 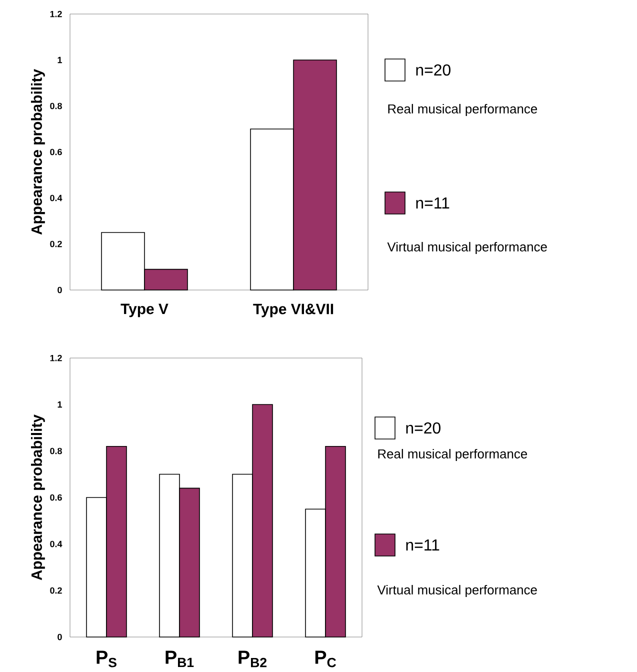 I want to click on x-tick-label: P$_{S}$, so click(x=106, y=659).